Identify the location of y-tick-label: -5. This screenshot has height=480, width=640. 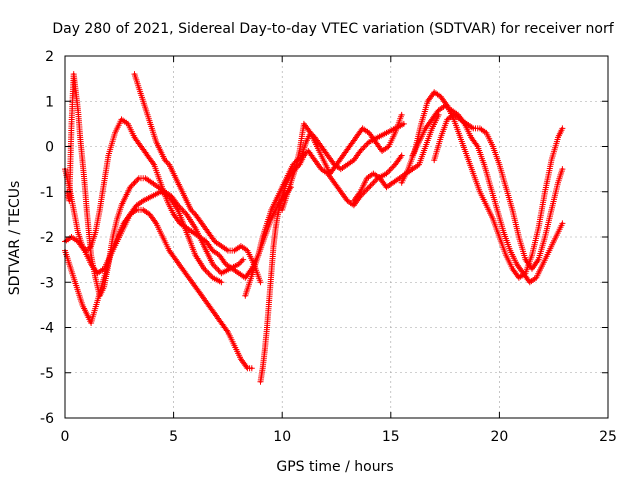
(47, 374).